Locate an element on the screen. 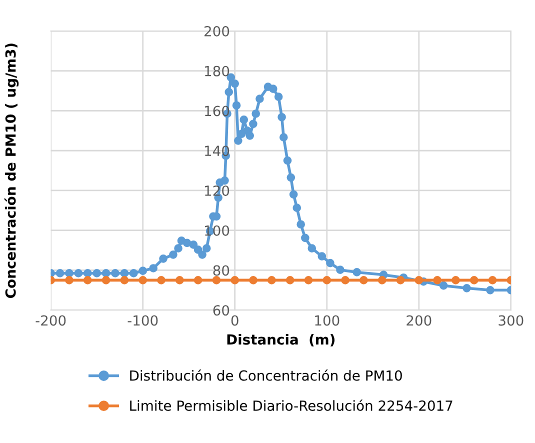  x-tick-label: 200 is located at coordinates (419, 320).